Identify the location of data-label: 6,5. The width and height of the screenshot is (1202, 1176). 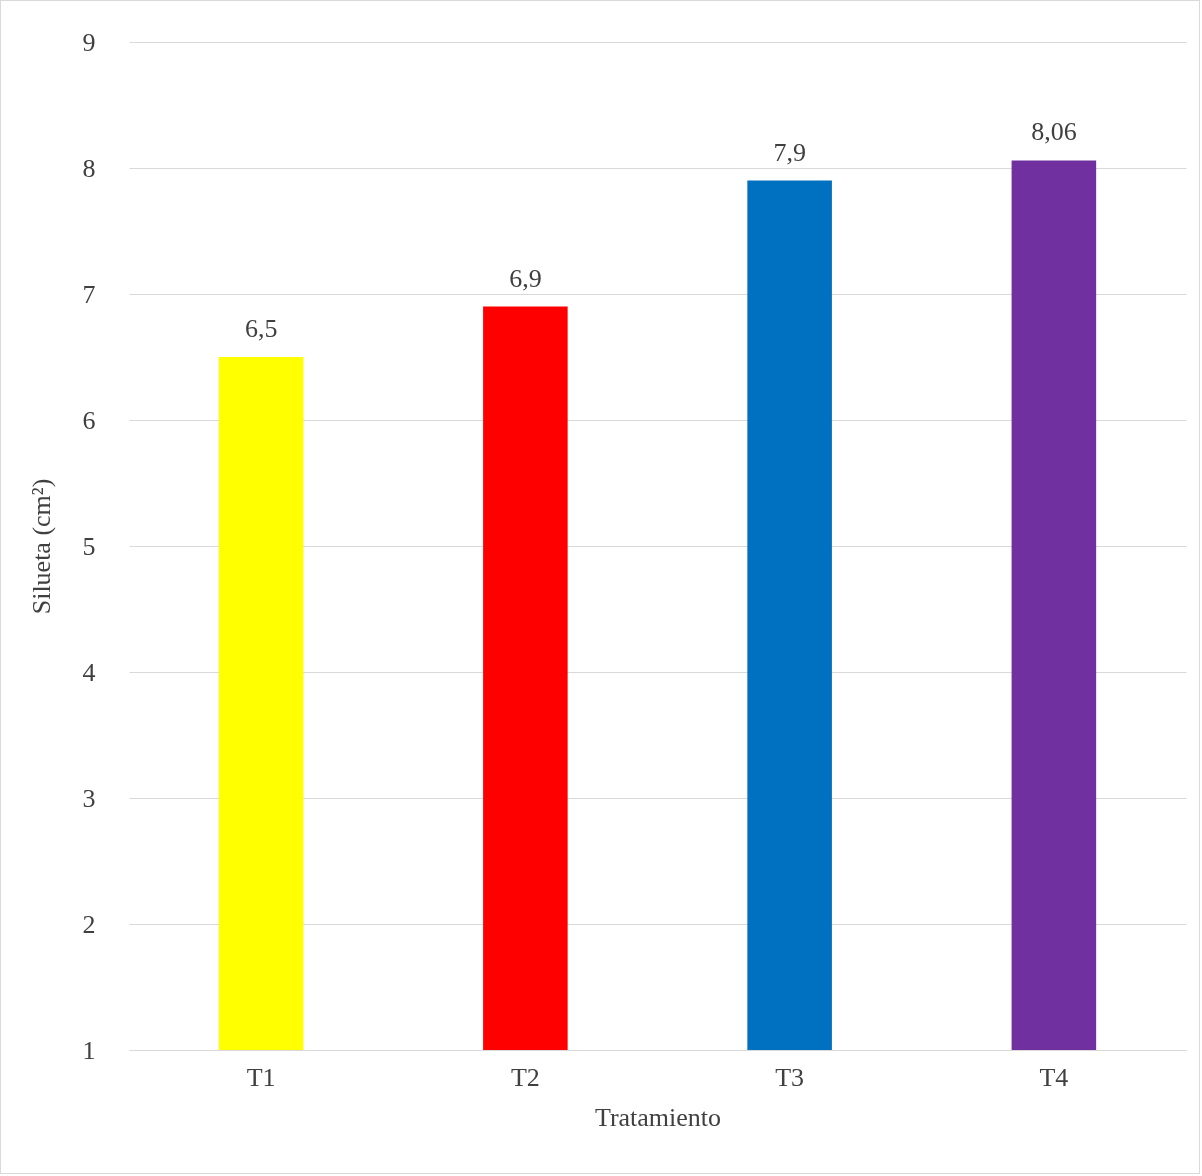
(261, 328).